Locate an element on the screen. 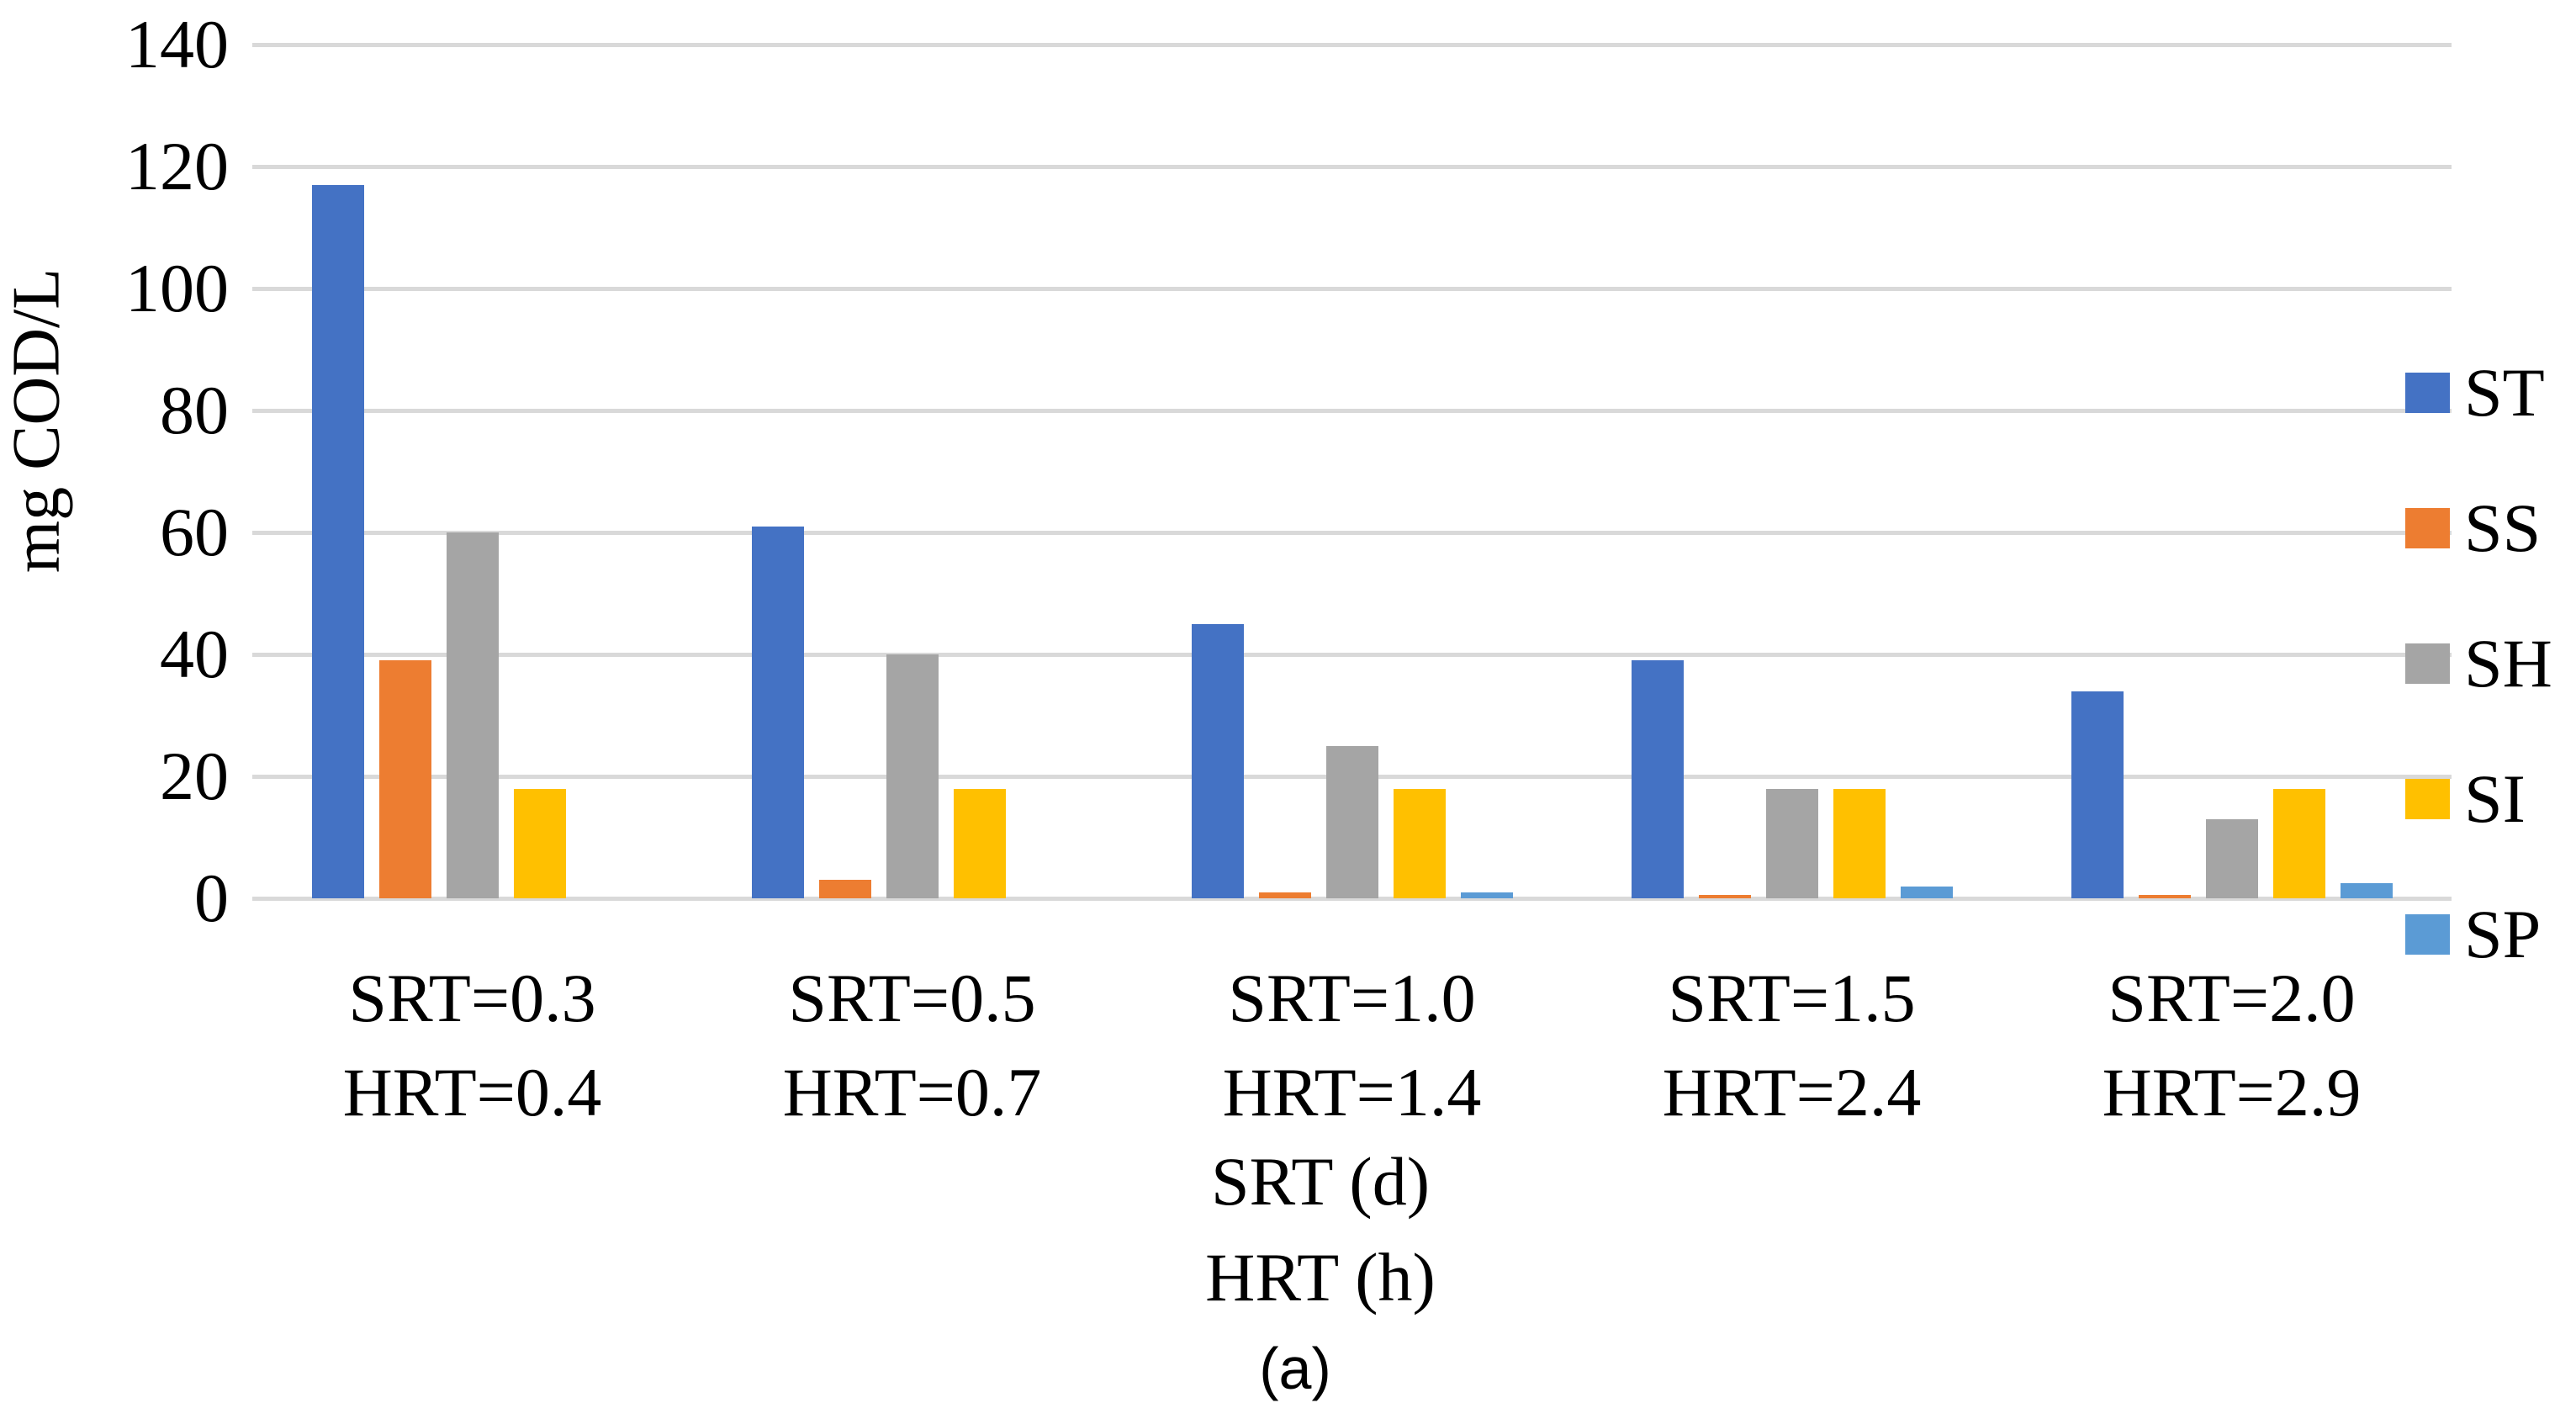  legend-swatch-st is located at coordinates (2427, 393).